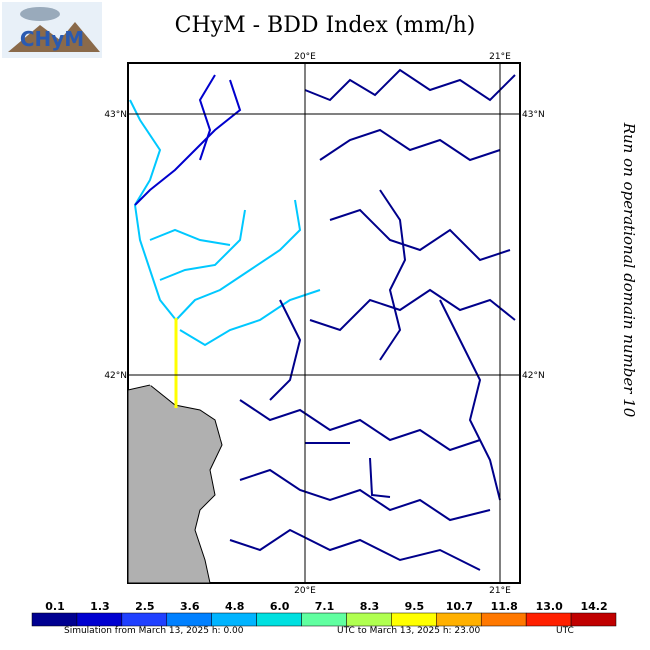 This screenshot has width=650, height=650. I want to click on colorbar-label: 14.2, so click(594, 606).